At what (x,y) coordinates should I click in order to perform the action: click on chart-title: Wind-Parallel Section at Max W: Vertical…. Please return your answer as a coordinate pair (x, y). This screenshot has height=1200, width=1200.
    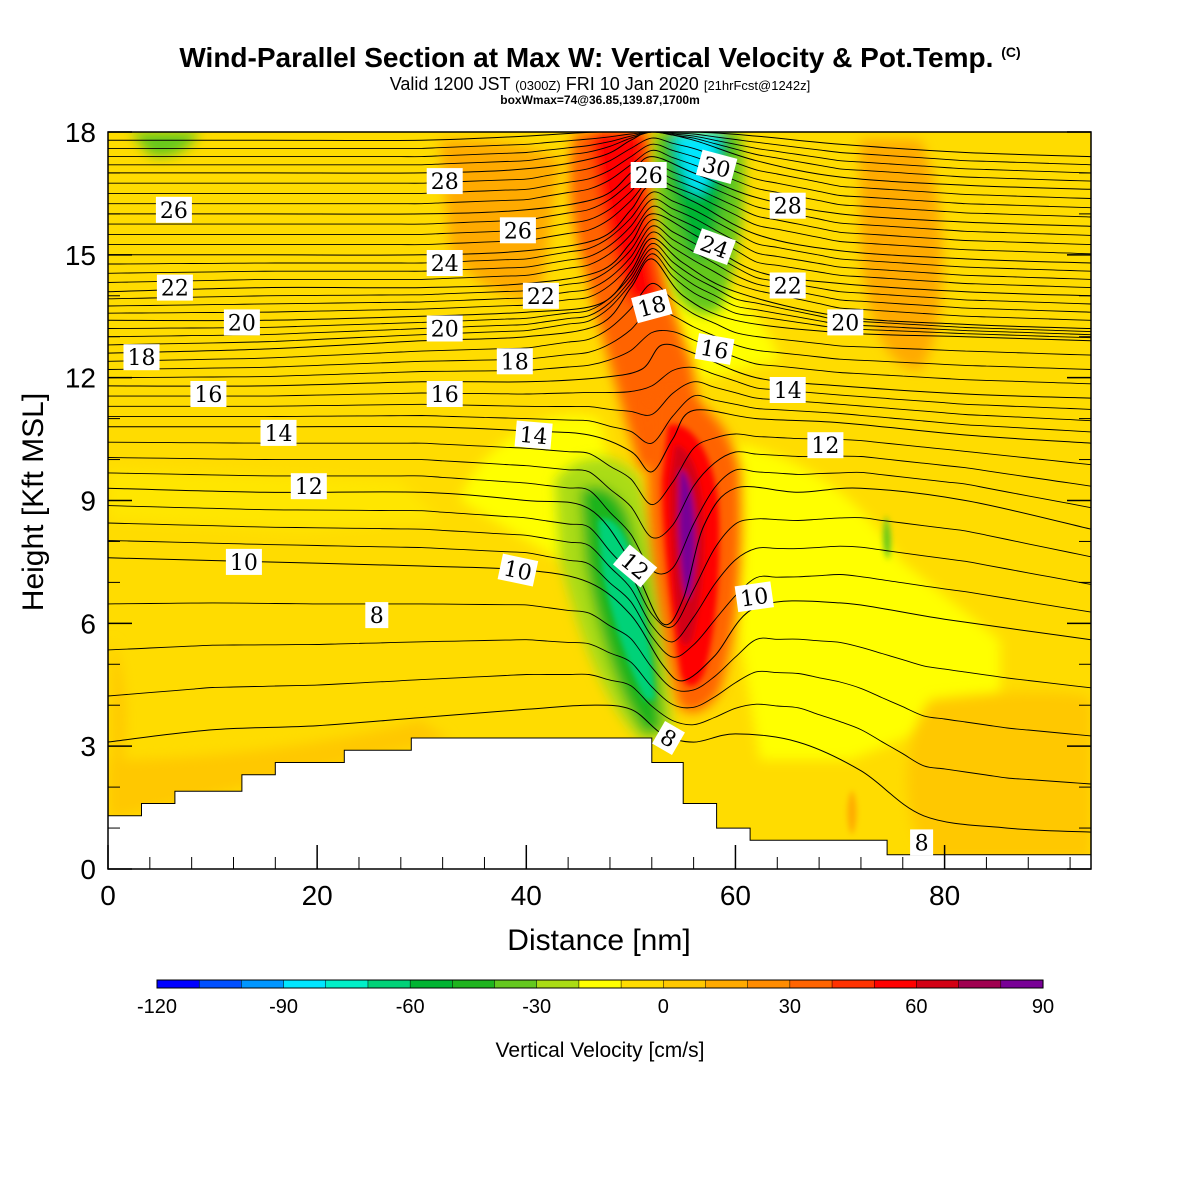
    Looking at the image, I should click on (600, 57).